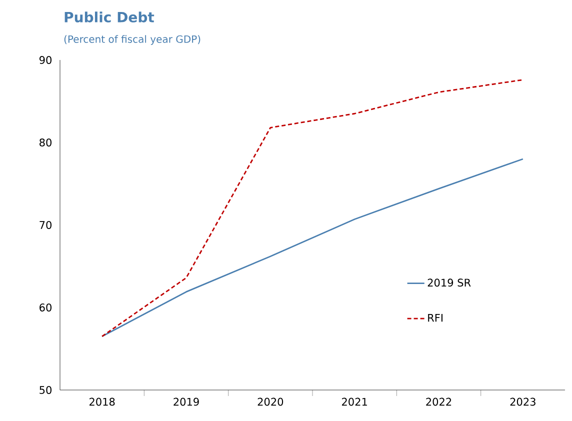  What do you see at coordinates (132, 40) in the screenshot?
I see `chart-subtitle: (Percent of fiscal year GDP)` at bounding box center [132, 40].